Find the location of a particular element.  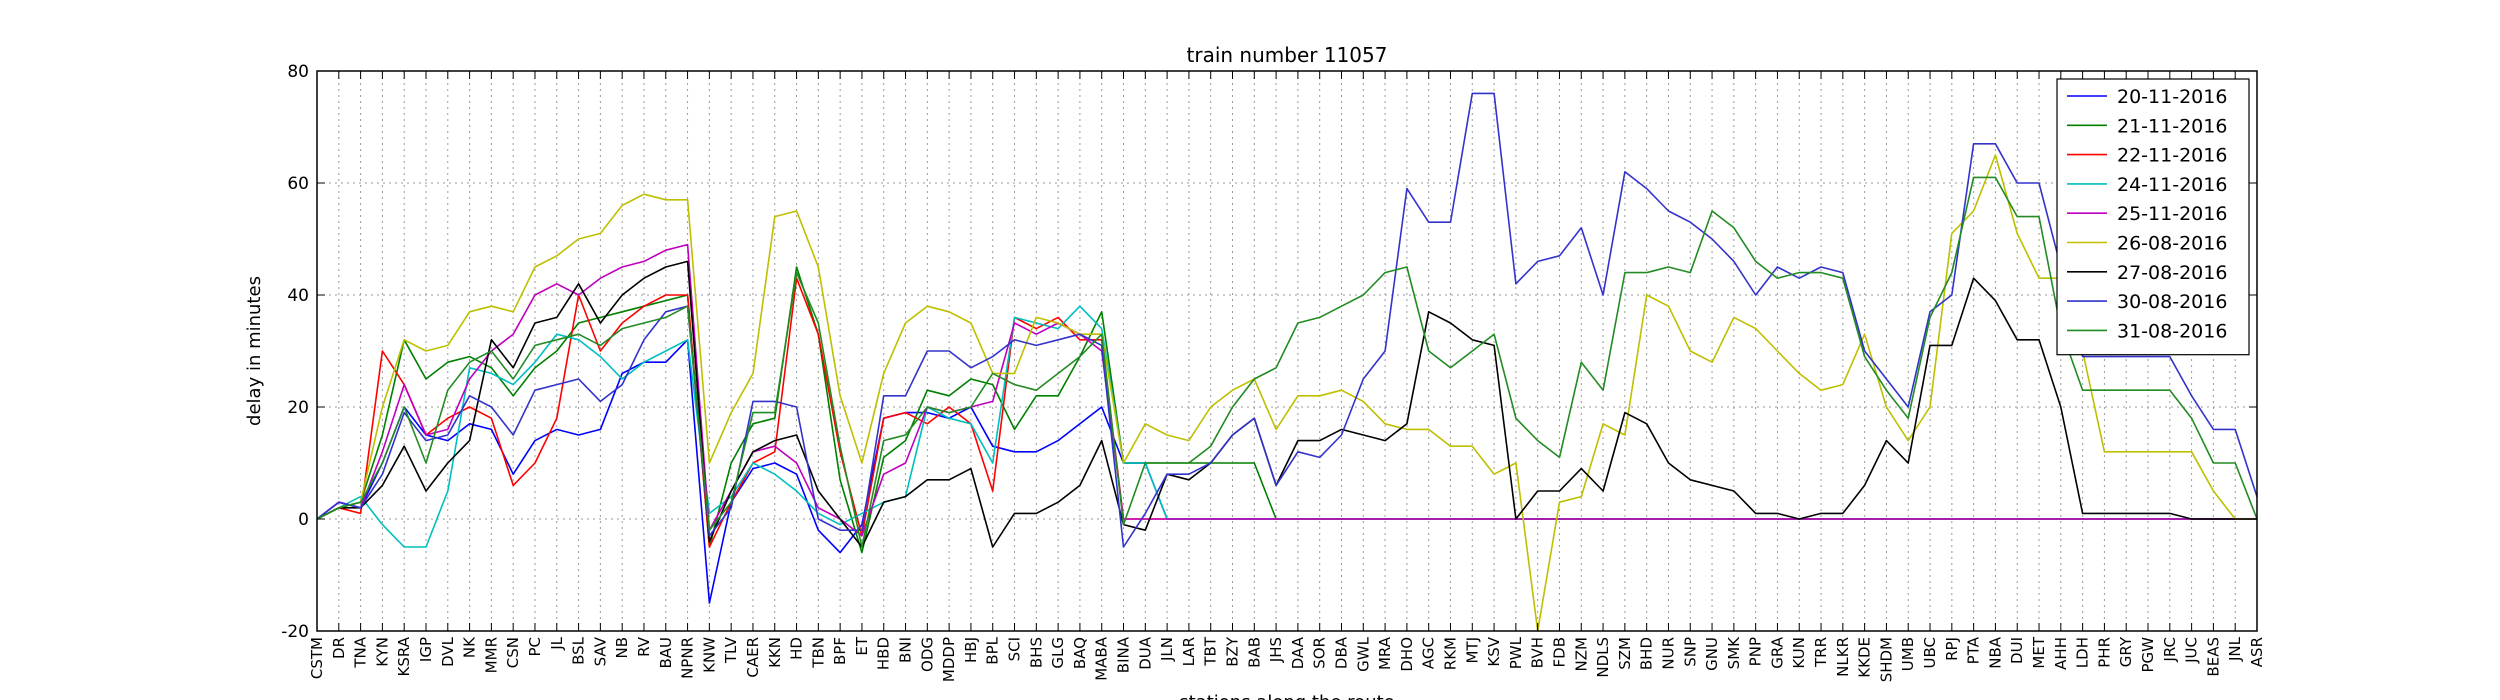

x-tick-label: NDLS is located at coordinates (1603, 657).